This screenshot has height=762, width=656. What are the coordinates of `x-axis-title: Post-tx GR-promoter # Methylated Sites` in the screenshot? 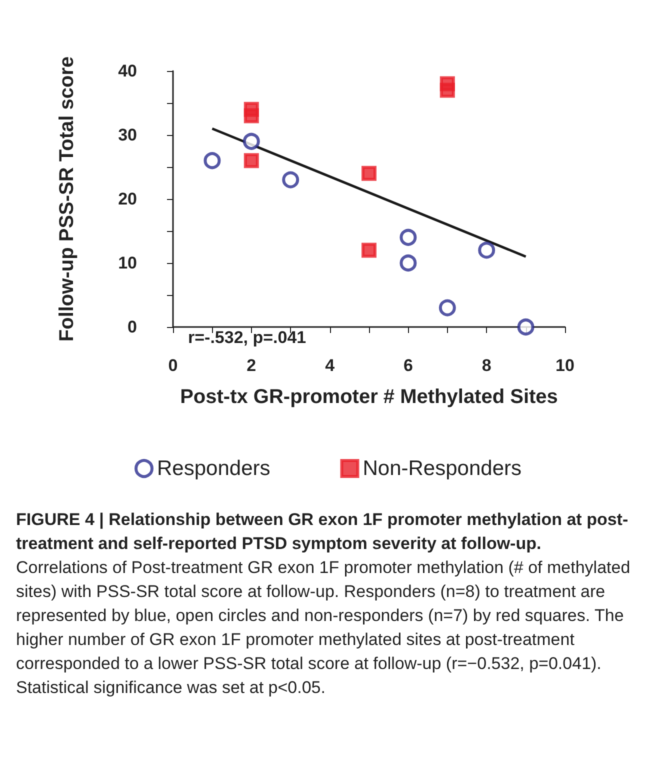 It's located at (369, 397).